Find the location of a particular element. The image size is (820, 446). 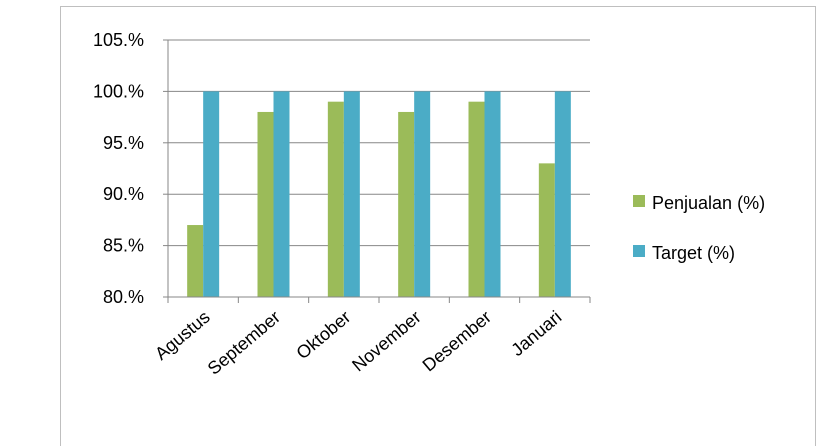

y-tick-label: 90.% is located at coordinates (123, 194).